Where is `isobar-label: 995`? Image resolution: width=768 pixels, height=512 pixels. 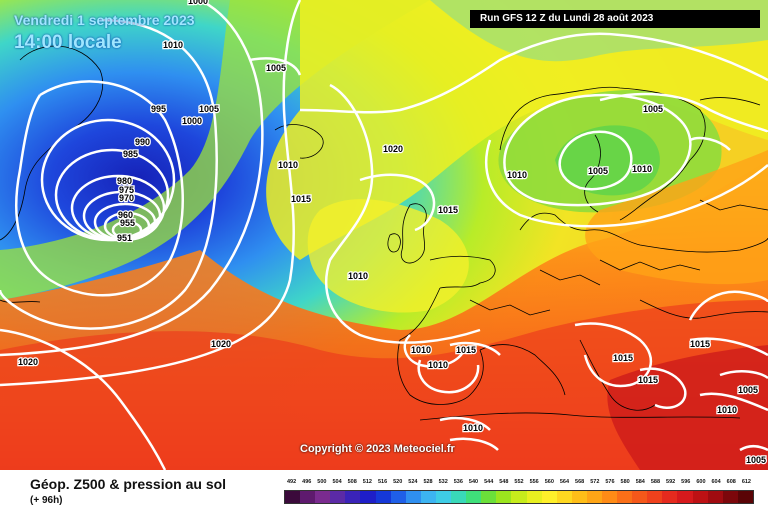
isobar-label: 995 is located at coordinates (158, 109).